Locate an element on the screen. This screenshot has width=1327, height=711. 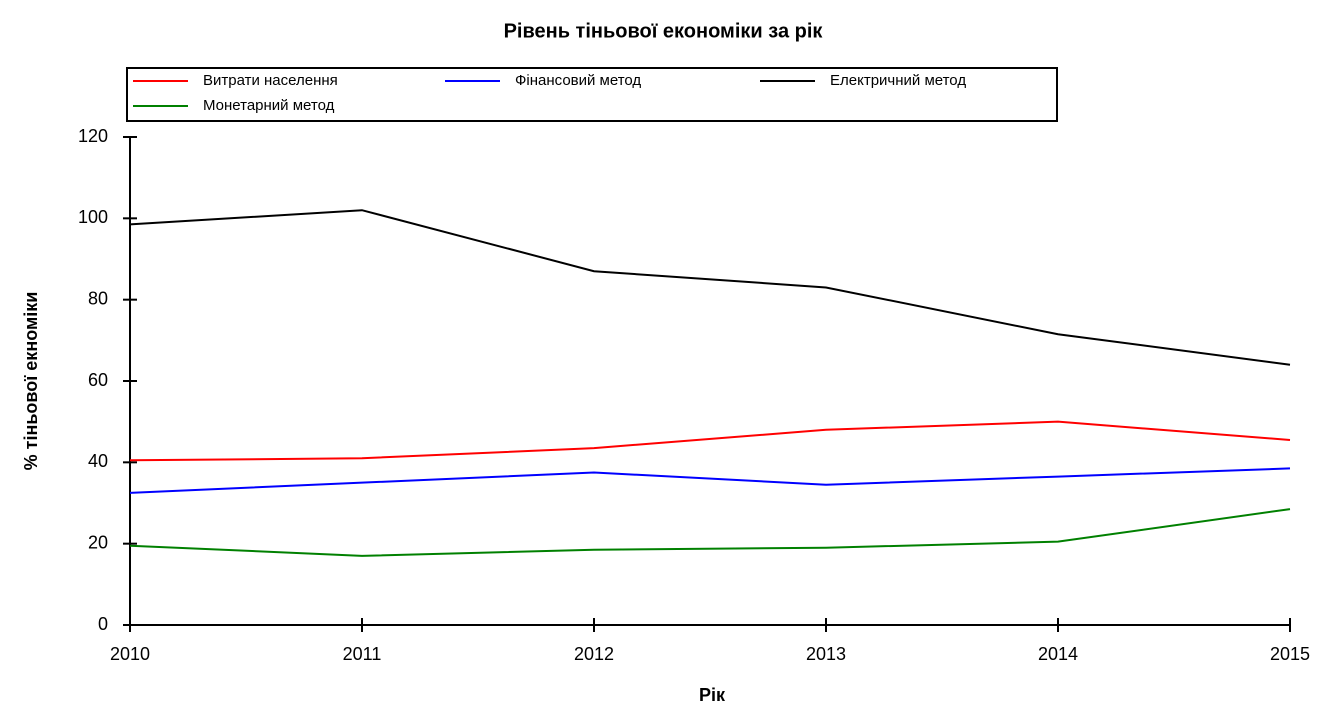
x-tick-label: 2013 is located at coordinates (826, 654).